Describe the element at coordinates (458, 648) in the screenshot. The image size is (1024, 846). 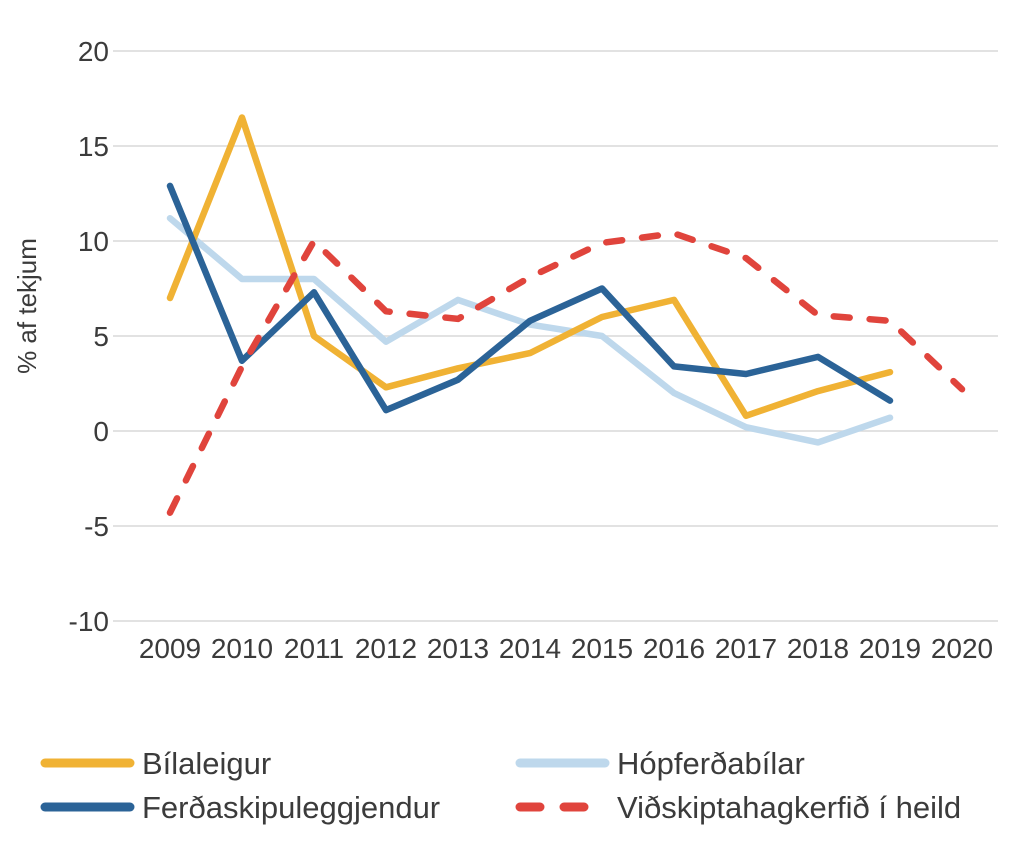
I see `x-tick-label: 2013` at that location.